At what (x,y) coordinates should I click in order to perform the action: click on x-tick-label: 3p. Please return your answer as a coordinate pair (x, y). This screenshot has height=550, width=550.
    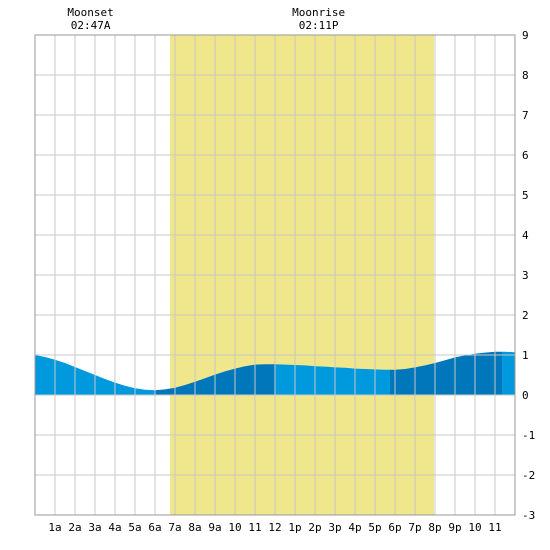
    Looking at the image, I should click on (334, 527).